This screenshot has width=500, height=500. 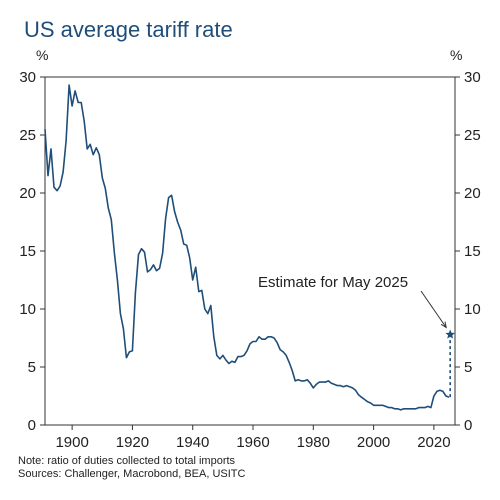 I want to click on chart-title: US average tariff rate, so click(x=128, y=29).